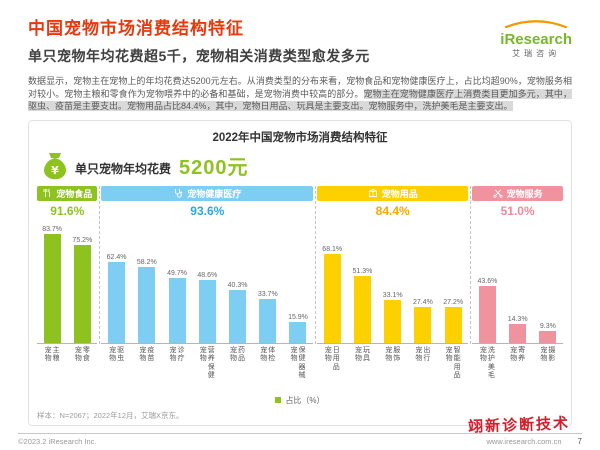  I want to click on x-labels: 宠物驱虫宠物疫苗宠物诊疗宠物营养保健宠物药品宠物体检宠物保健器械, so click(207, 370).